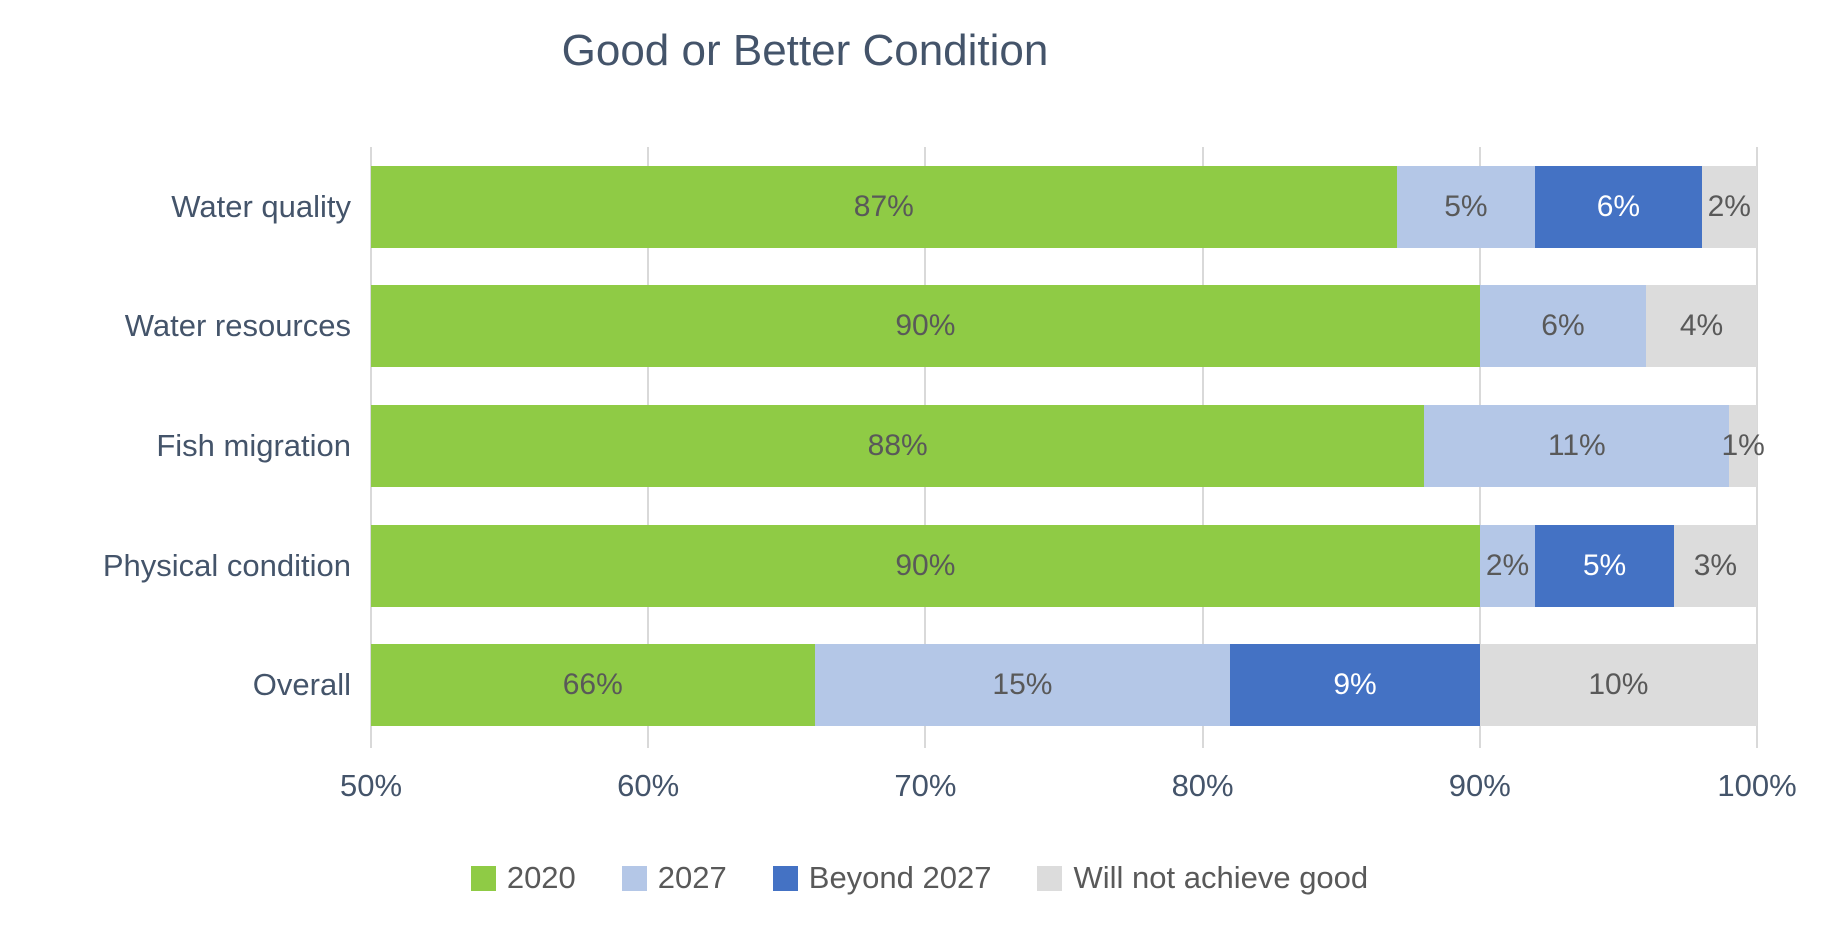 The width and height of the screenshot is (1839, 945). I want to click on data-label: 9%, so click(1355, 685).